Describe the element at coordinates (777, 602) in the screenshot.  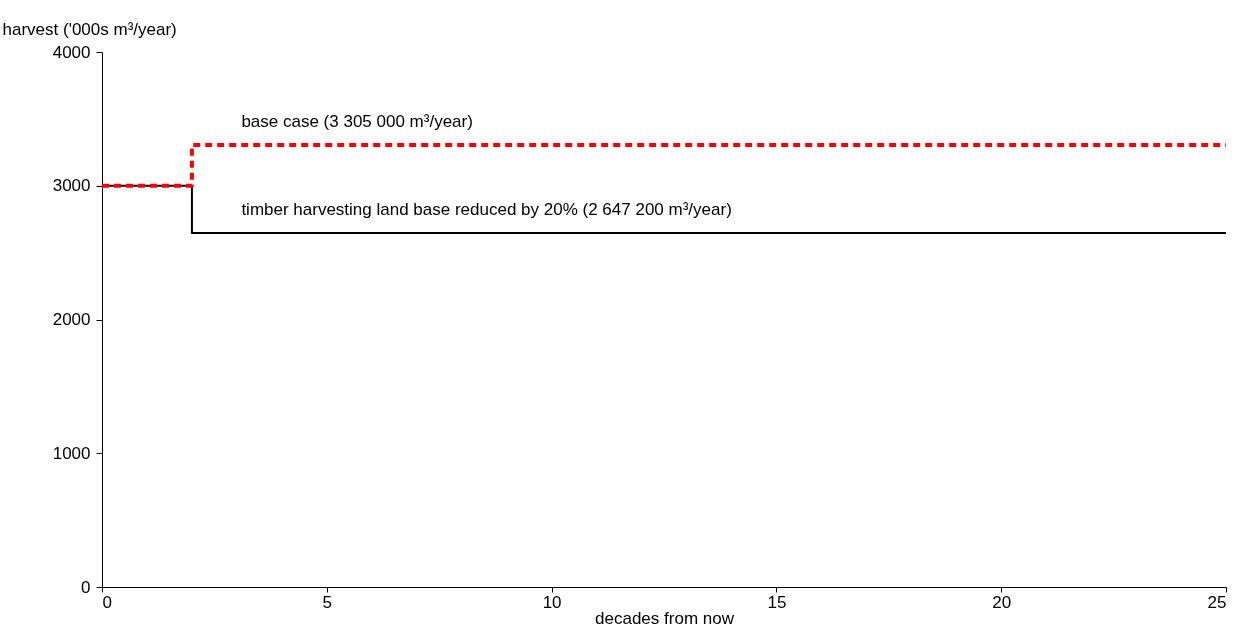
I see `x-tick-label: 15` at that location.